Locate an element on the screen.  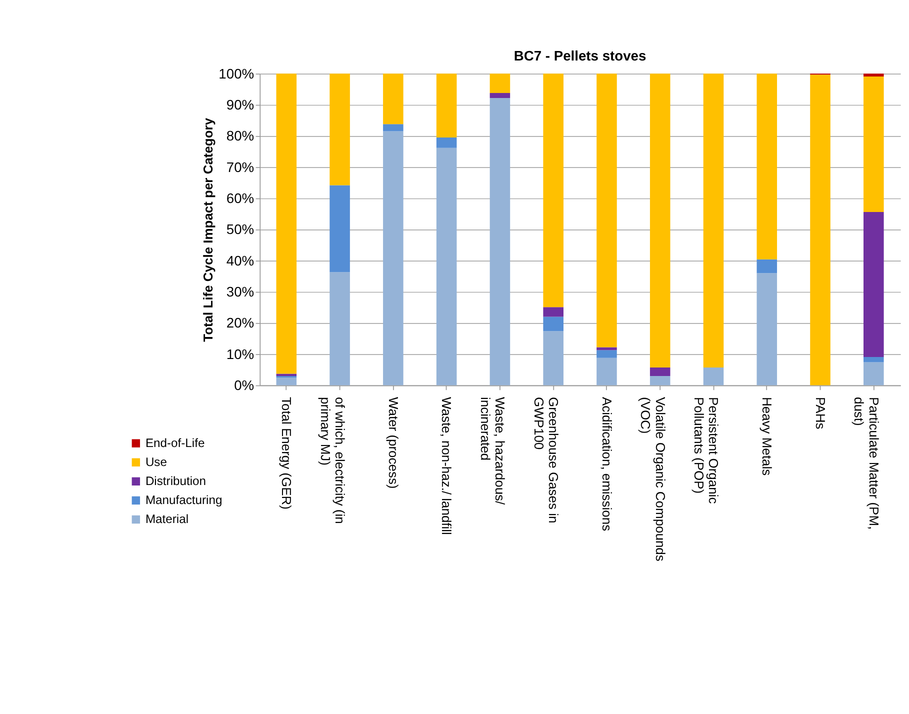
x-tick-label: Particulate Matter (PM, dust) is located at coordinates (867, 463).